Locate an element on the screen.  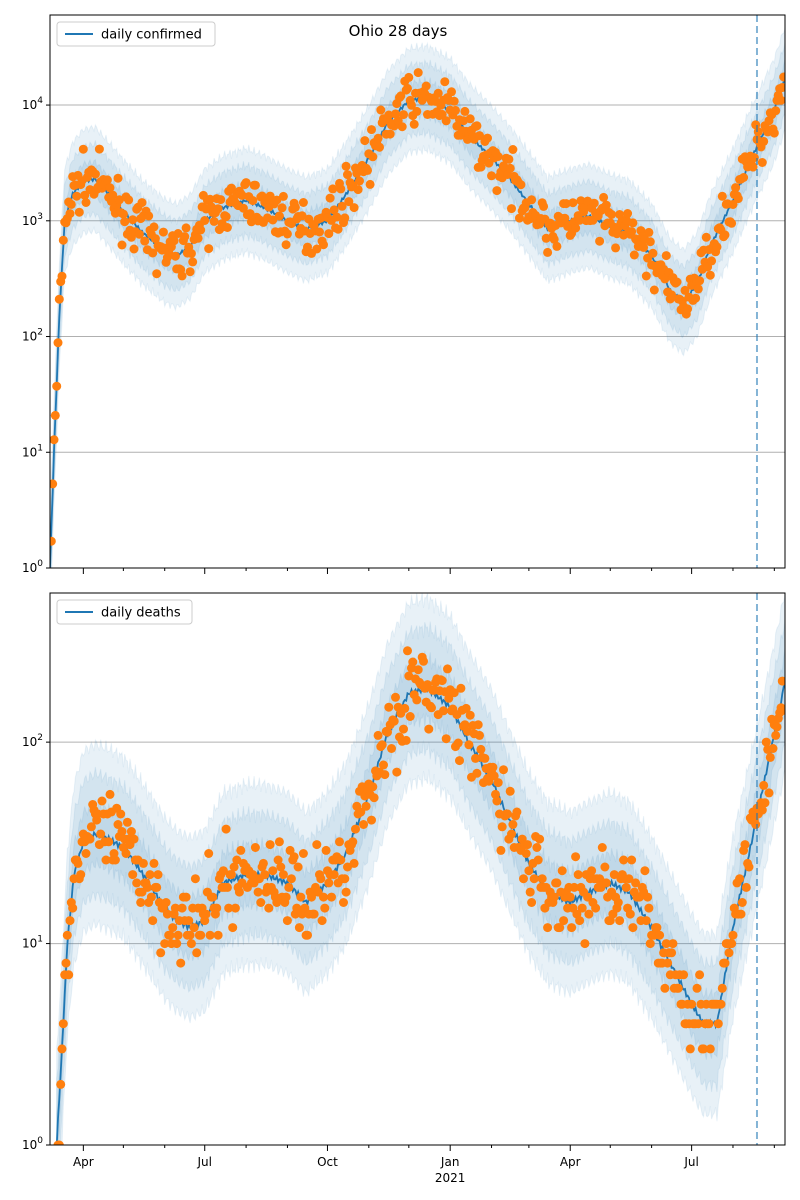
x-tick-label: Oct is located at coordinates (327, 1162).